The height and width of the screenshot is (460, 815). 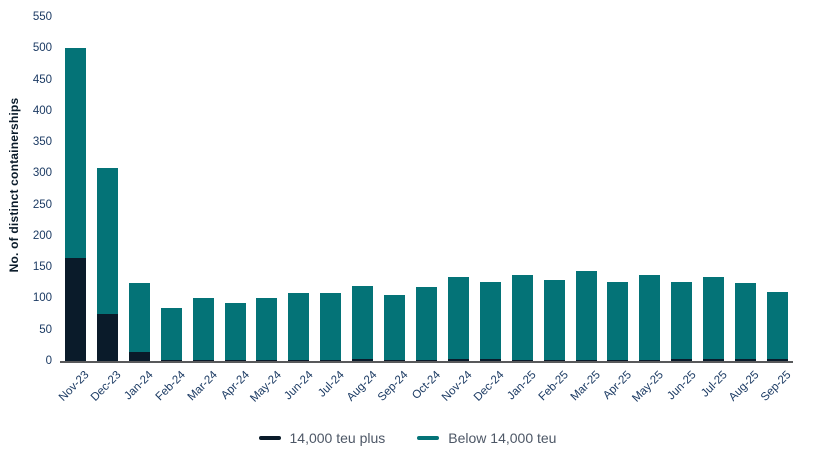 I want to click on x-tick-label: Jun-24, so click(x=298, y=386).